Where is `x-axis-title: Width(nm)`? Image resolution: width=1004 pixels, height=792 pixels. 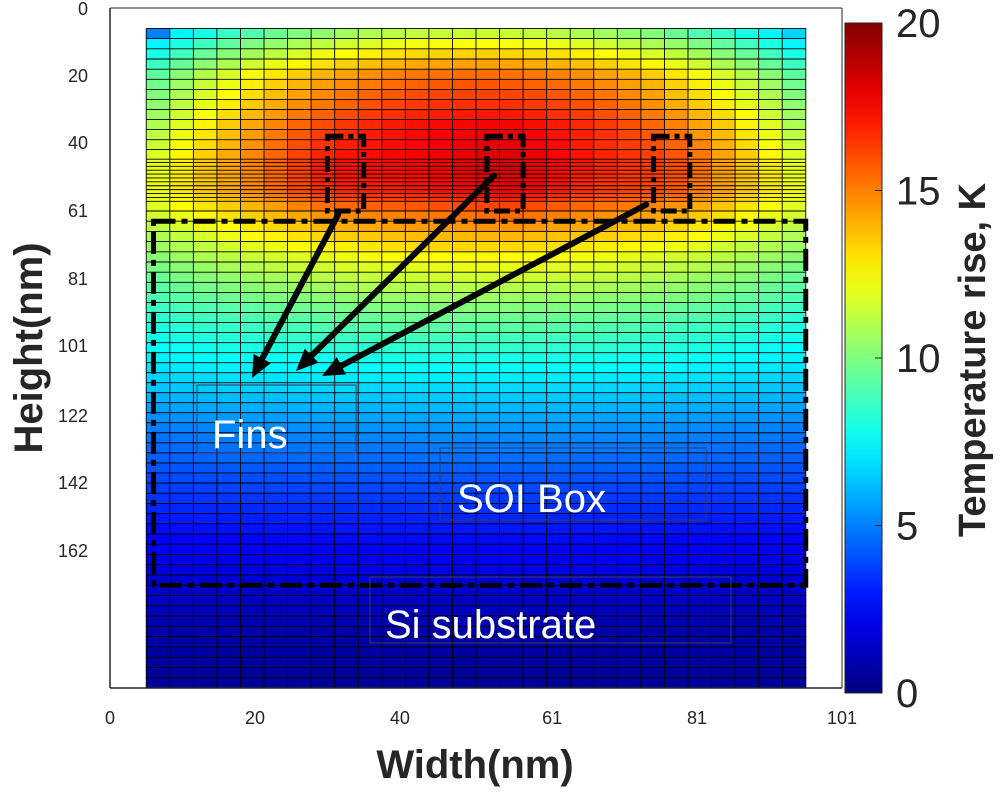
x-axis-title: Width(nm) is located at coordinates (474, 765).